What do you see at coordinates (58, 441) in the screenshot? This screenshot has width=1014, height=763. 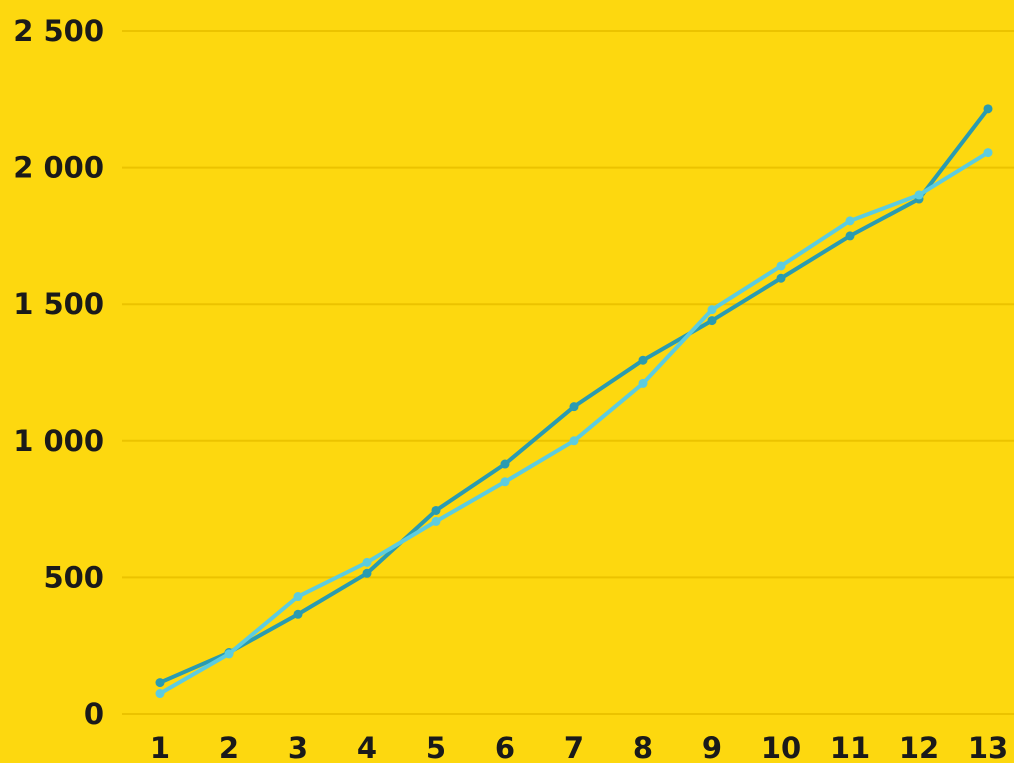 I see `y-tick-label: 1 000` at bounding box center [58, 441].